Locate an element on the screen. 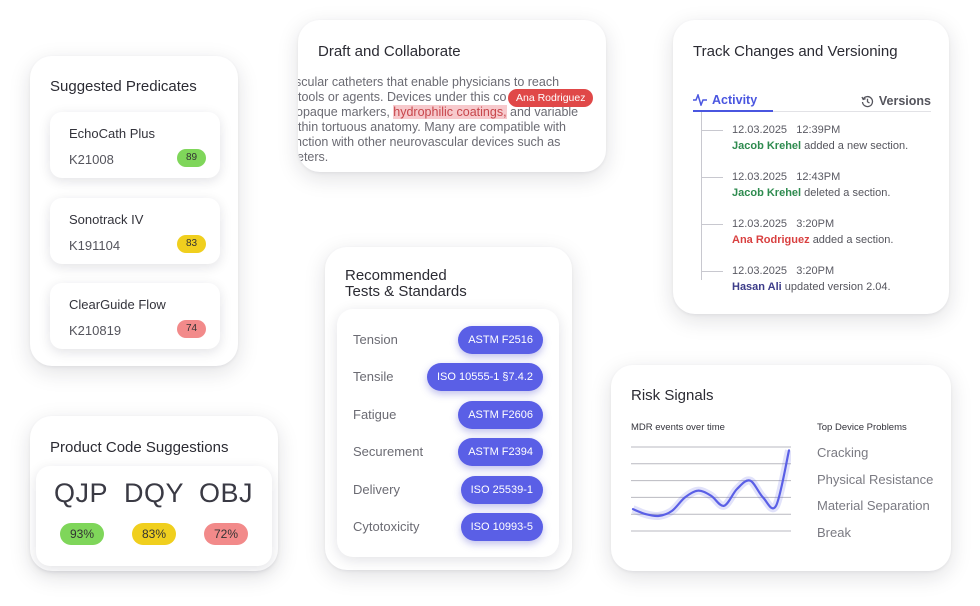 The width and height of the screenshot is (980, 606). tab-activity-label: Activity is located at coordinates (735, 100).